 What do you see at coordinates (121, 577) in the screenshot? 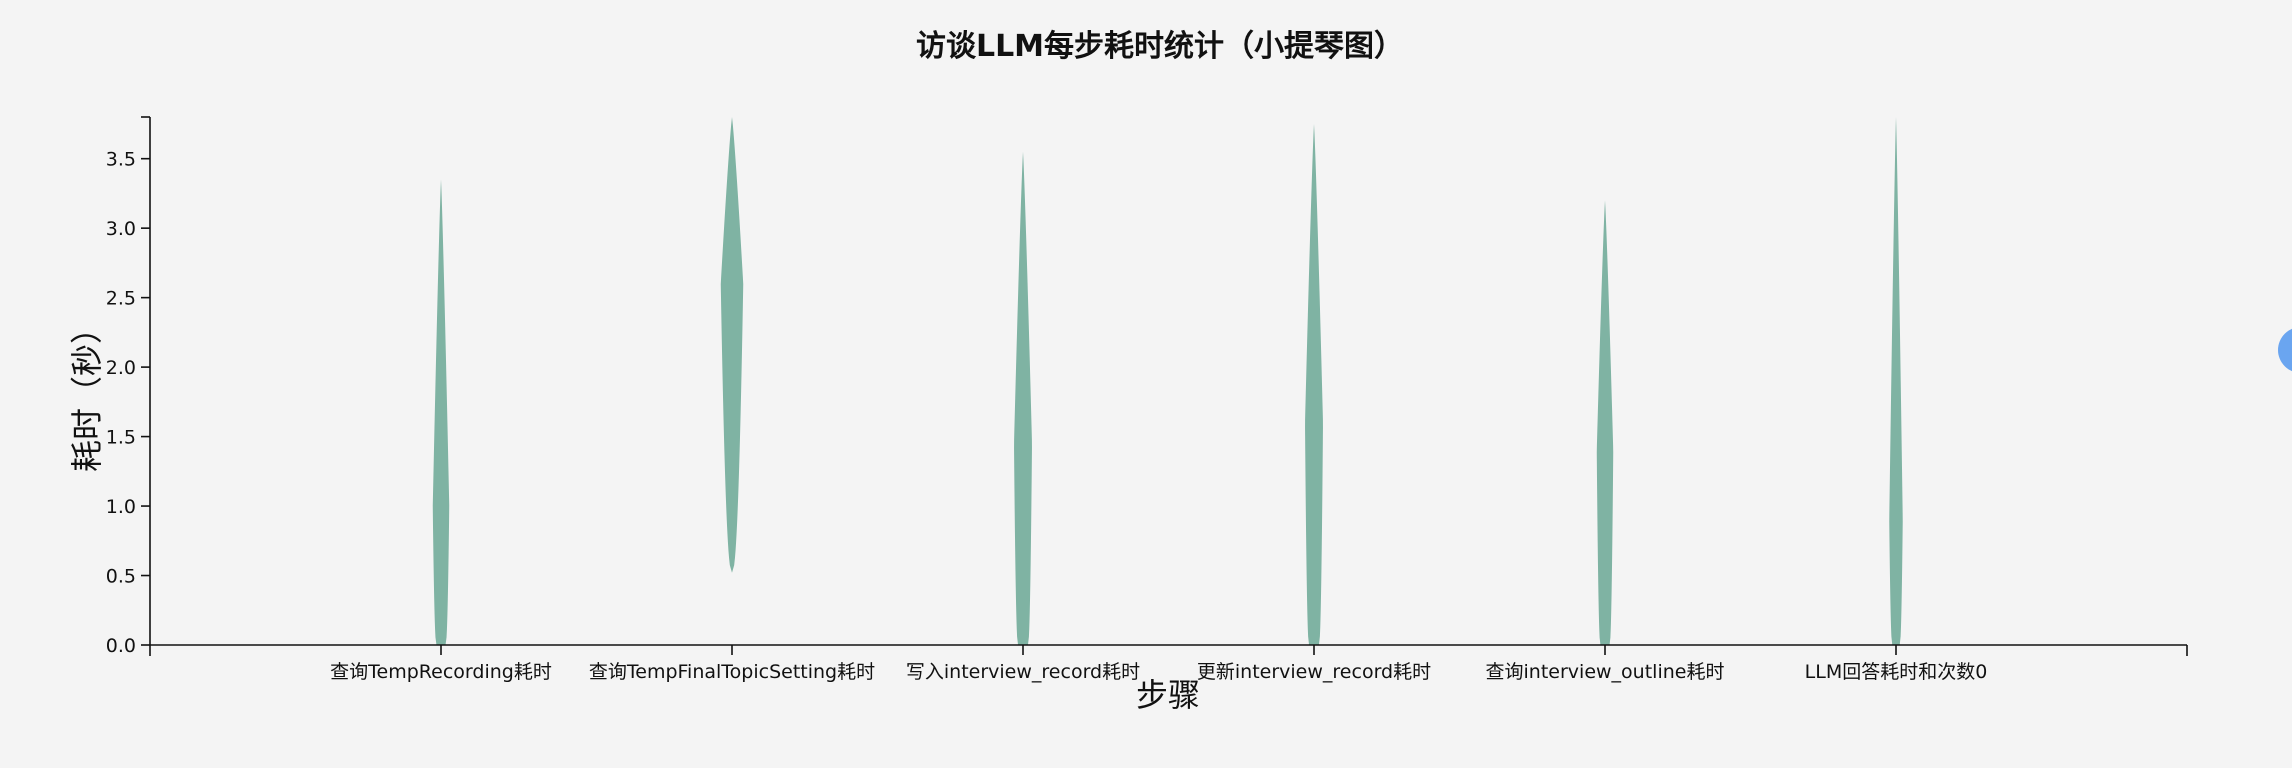
I see `y-tick-label: 0.5` at bounding box center [121, 577].